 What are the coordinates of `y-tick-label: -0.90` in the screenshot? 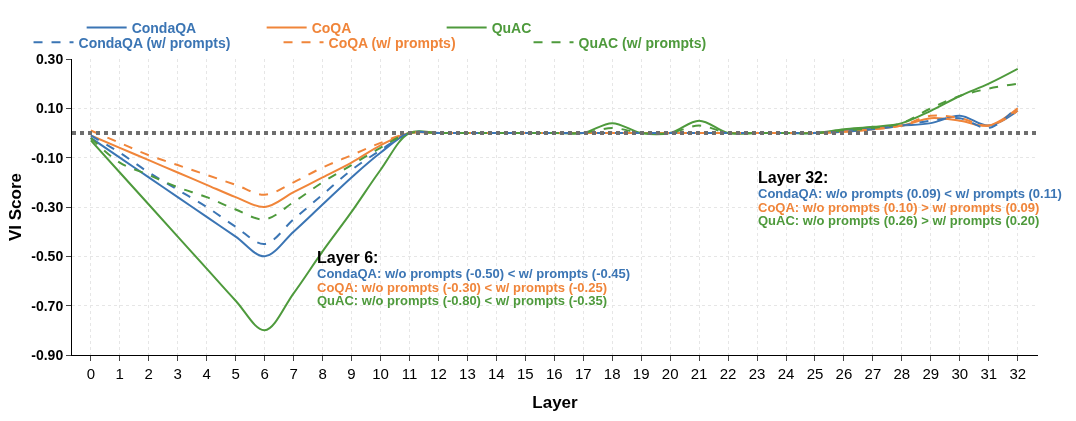 It's located at (47, 354).